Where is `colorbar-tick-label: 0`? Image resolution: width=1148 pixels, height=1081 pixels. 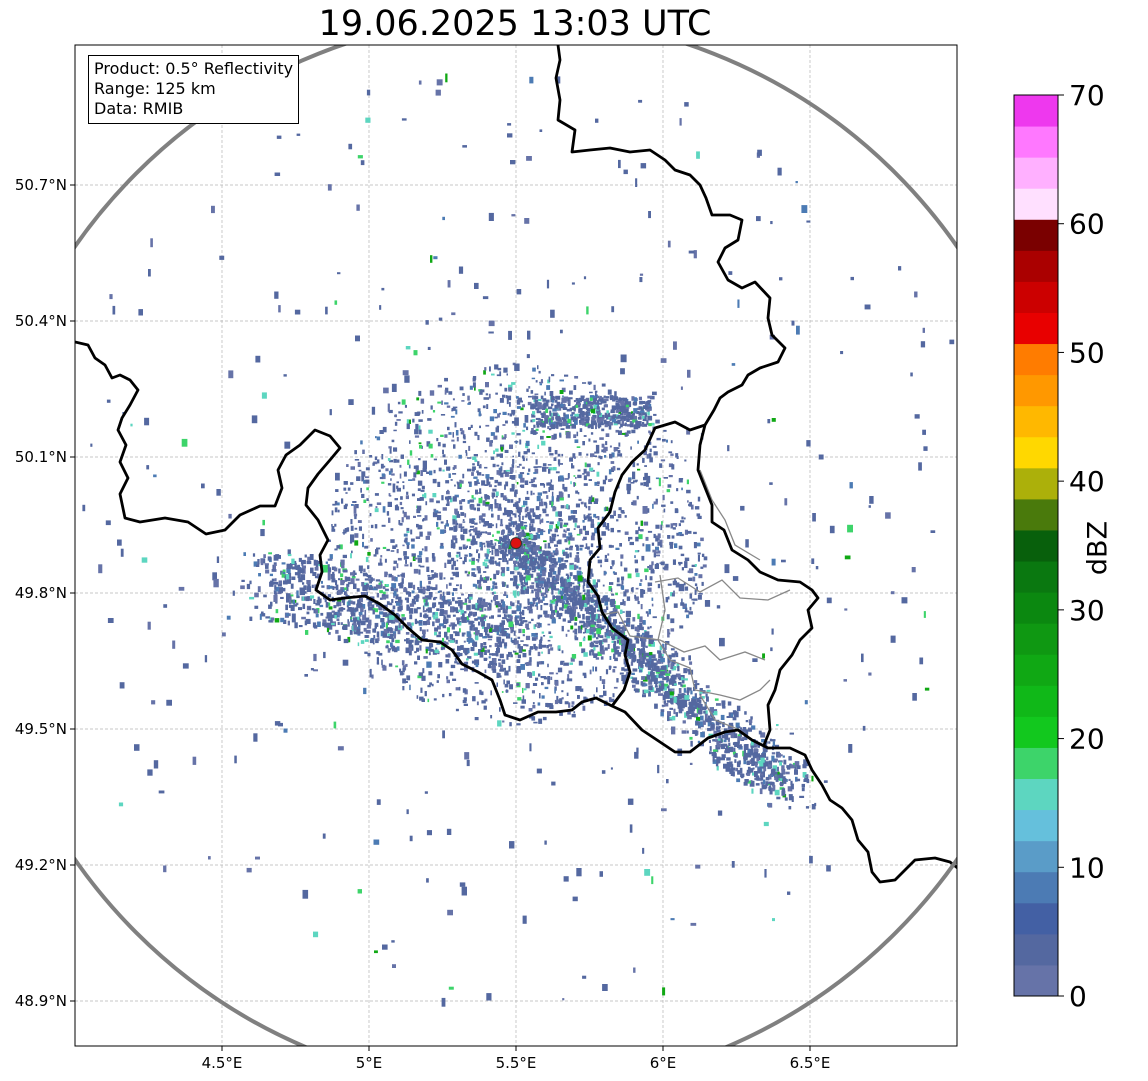 colorbar-tick-label: 0 is located at coordinates (1078, 996).